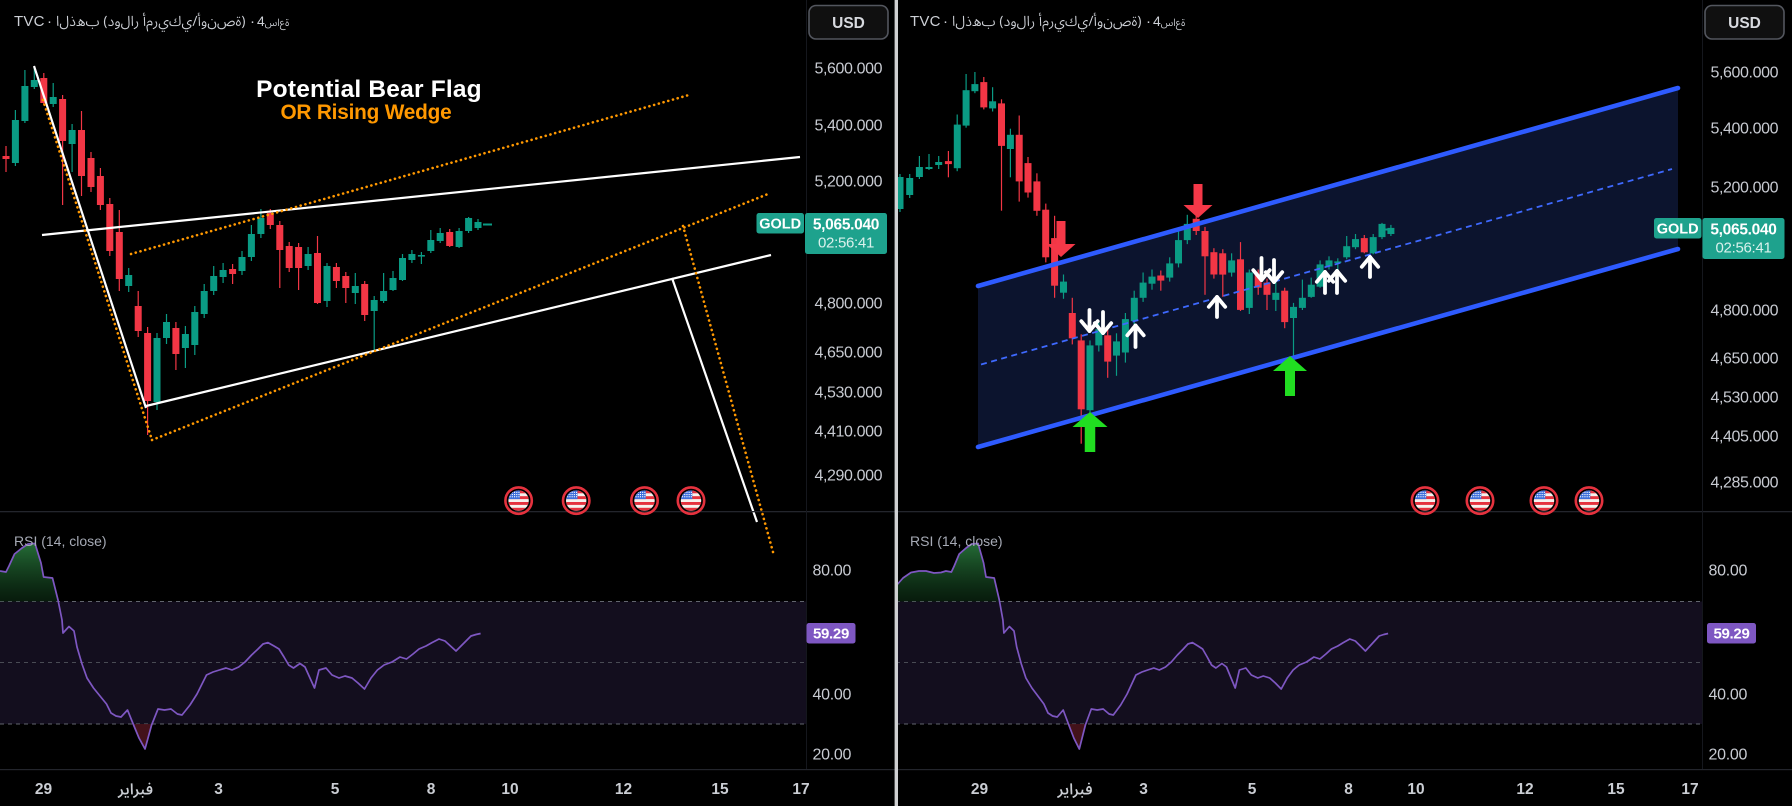 This screenshot has width=1792, height=806. I want to click on svg-text: 4,285.000, so click(1745, 483).